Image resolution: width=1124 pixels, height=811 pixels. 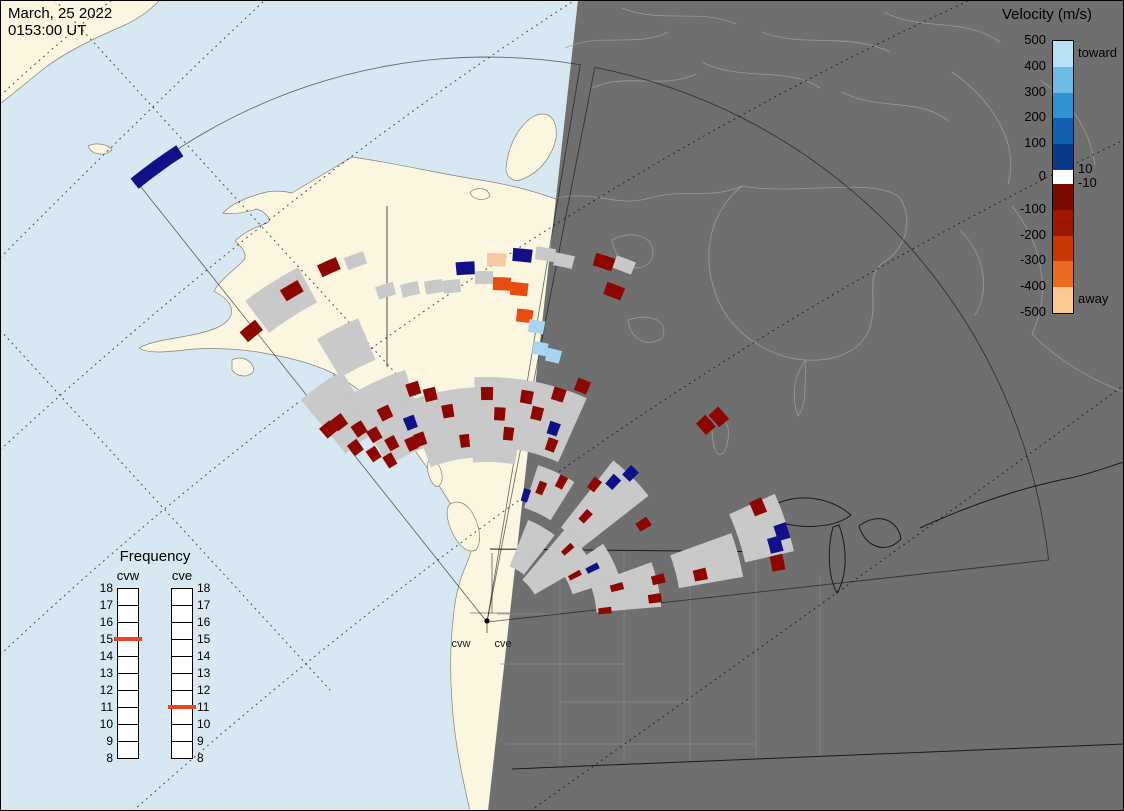 I want to click on freq-scale-number: 15, so click(x=106, y=639).